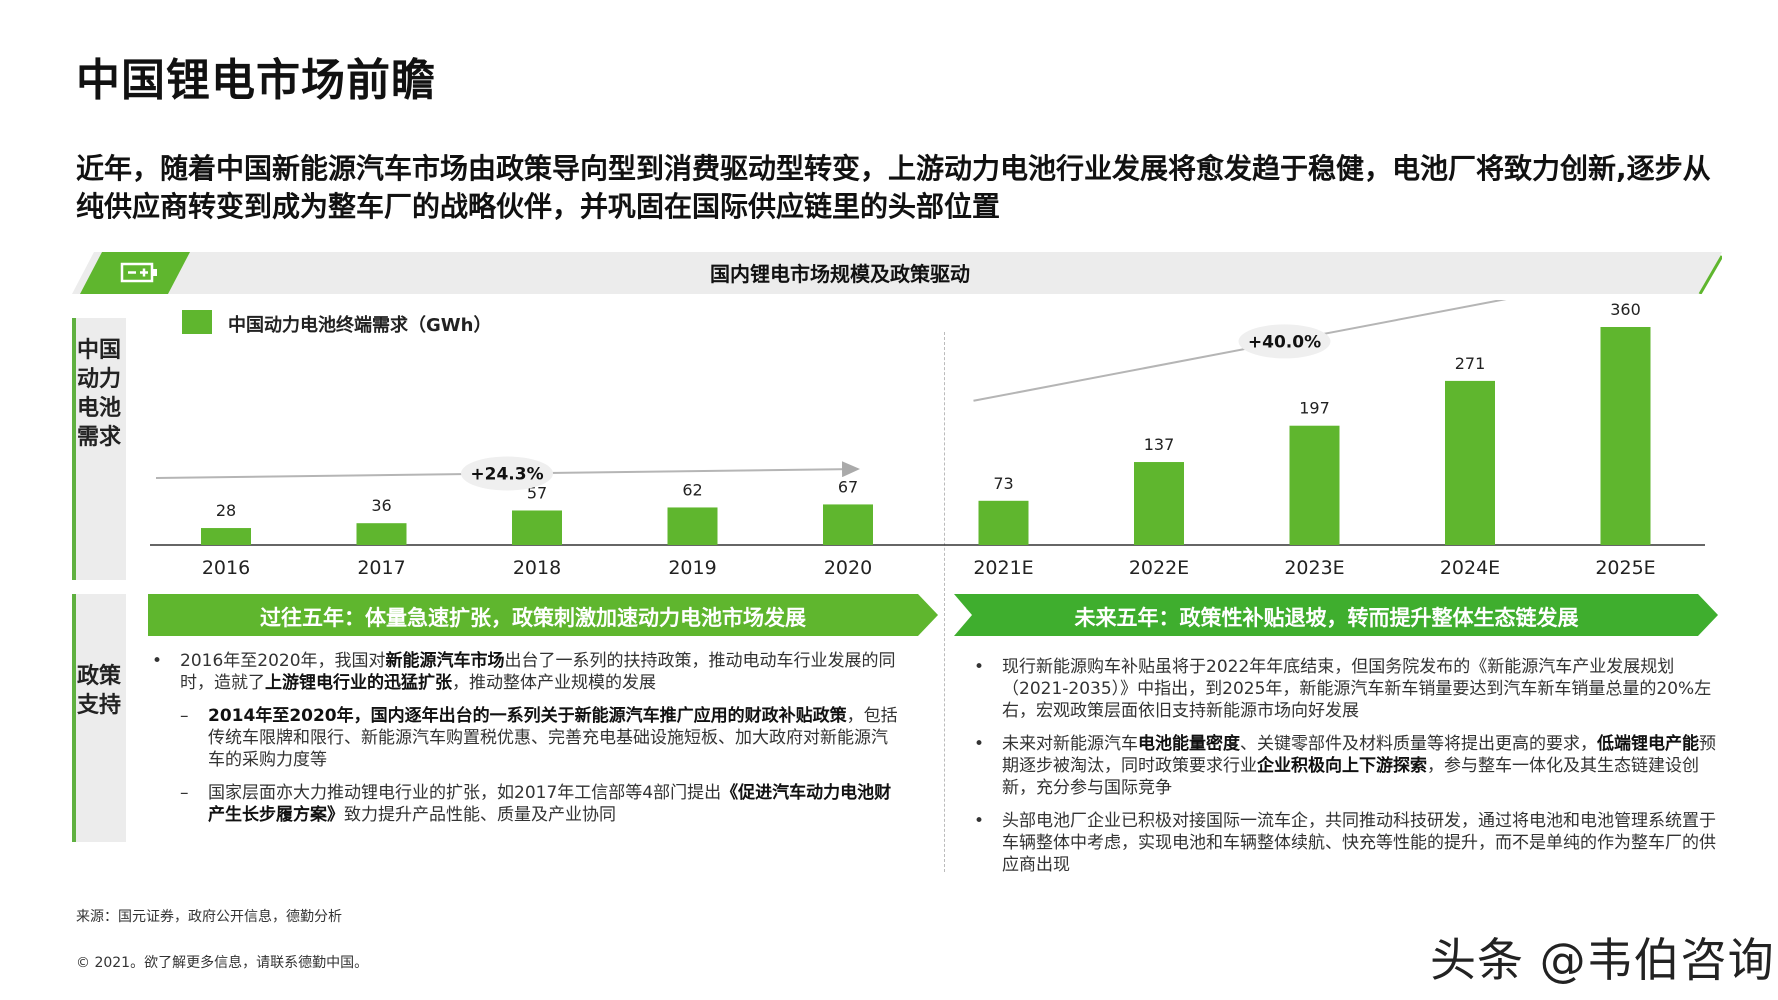 The width and height of the screenshot is (1778, 1000). I want to click on legend-label: 中国动力电池终端需求（GWh）, so click(360, 325).